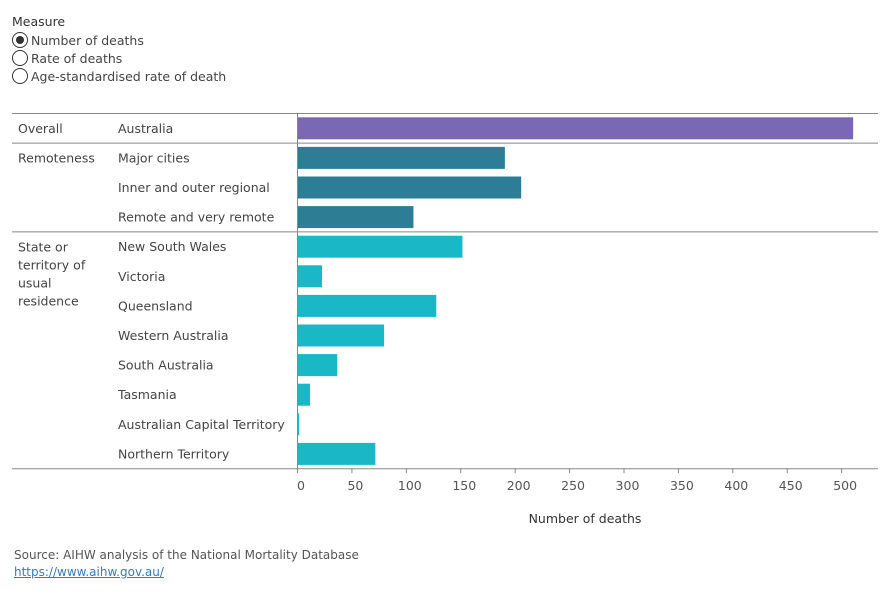 The width and height of the screenshot is (890, 600). I want to click on category-label: Remote and very remote, so click(196, 217).